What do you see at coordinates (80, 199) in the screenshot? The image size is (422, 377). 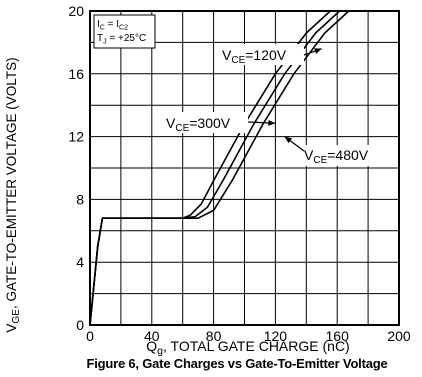 I see `y-tick-label: 8` at bounding box center [80, 199].